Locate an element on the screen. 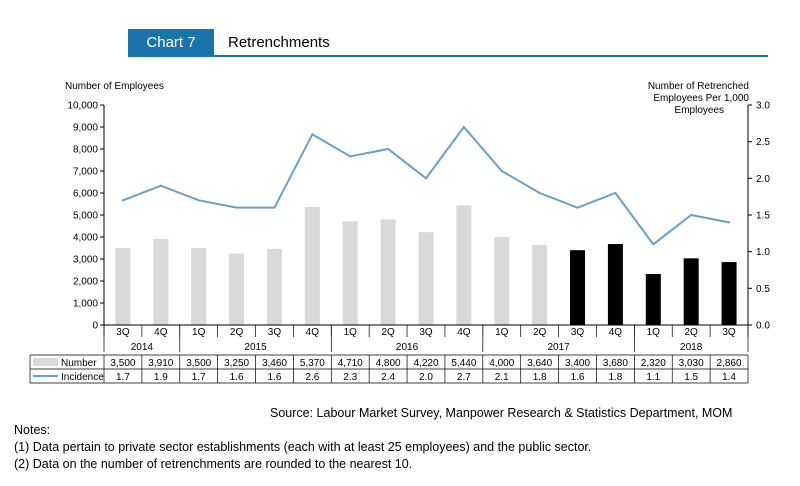 Image resolution: width=800 pixels, height=486 pixels. y-left-tick-label: 10,000 is located at coordinates (82, 106).